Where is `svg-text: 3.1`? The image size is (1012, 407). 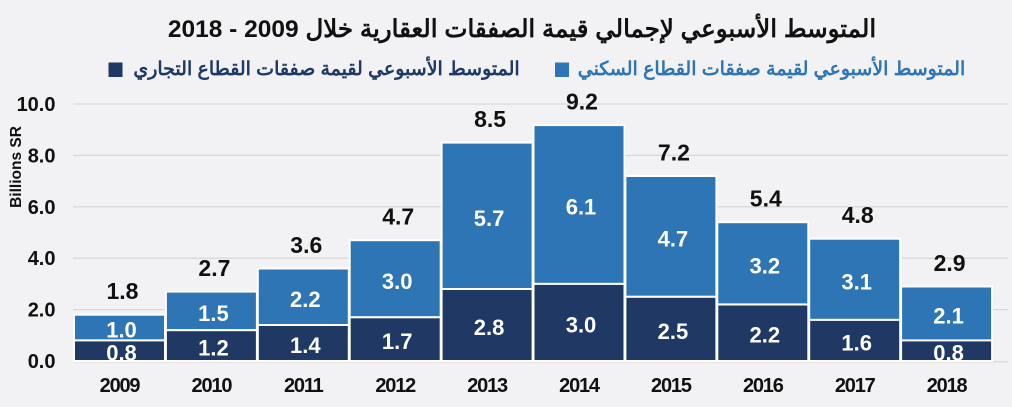 svg-text: 3.1 is located at coordinates (856, 281).